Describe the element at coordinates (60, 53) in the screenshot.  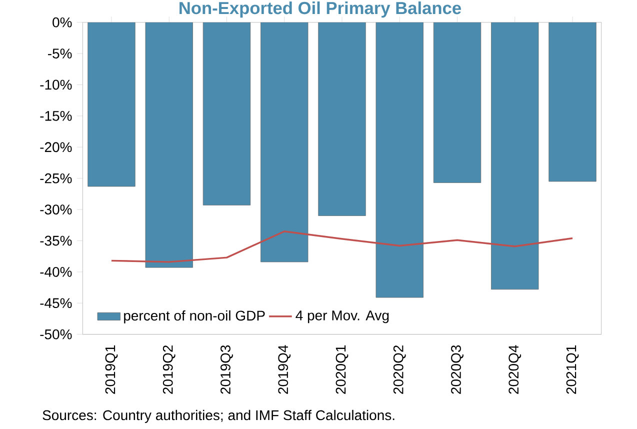
I see `y-tick-label: -5%` at that location.